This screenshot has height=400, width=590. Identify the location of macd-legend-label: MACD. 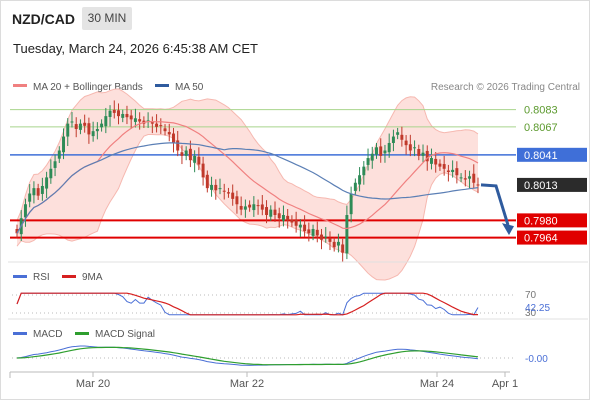
(47, 334).